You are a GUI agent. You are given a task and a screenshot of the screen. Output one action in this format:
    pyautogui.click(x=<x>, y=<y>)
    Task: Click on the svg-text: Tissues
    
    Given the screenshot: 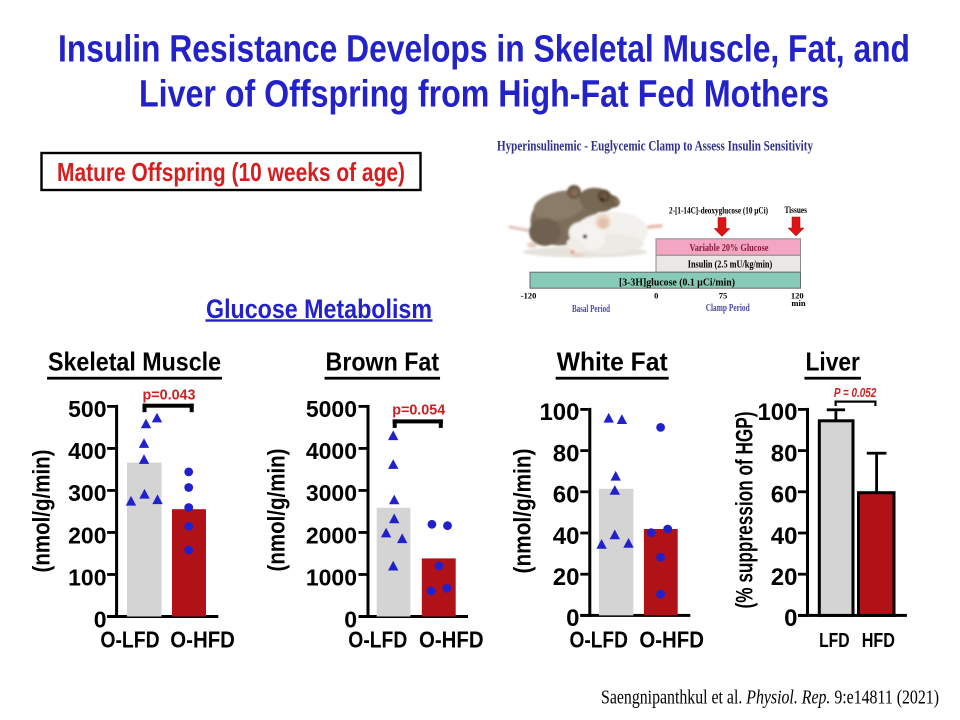 What is the action you would take?
    pyautogui.click(x=795, y=210)
    